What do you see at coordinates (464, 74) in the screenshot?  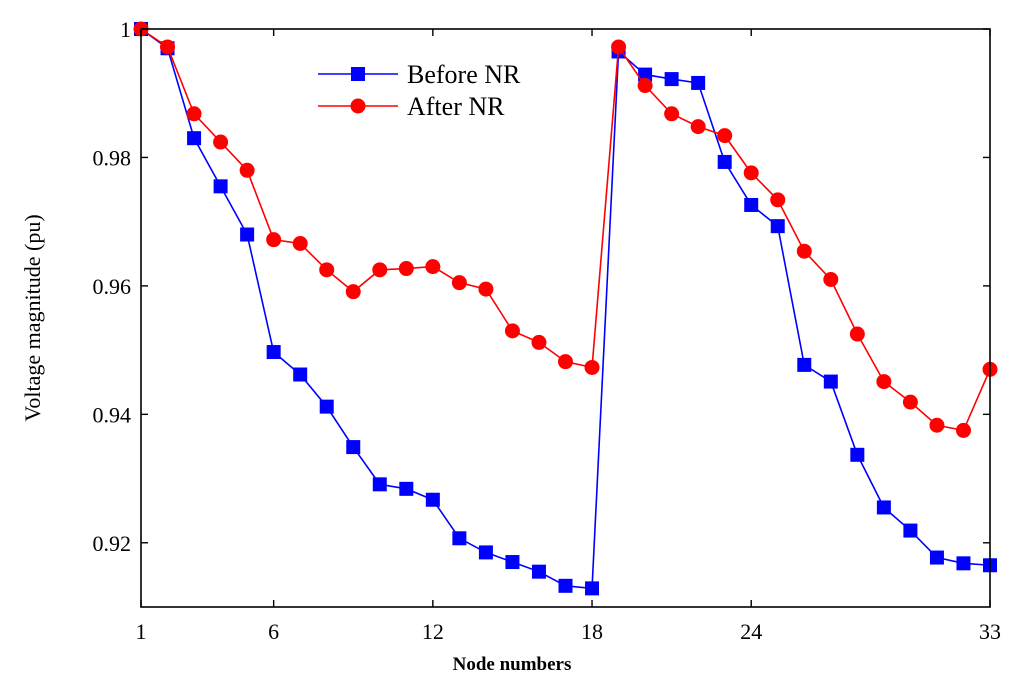 I see `legend-label: Before NR` at bounding box center [464, 74].